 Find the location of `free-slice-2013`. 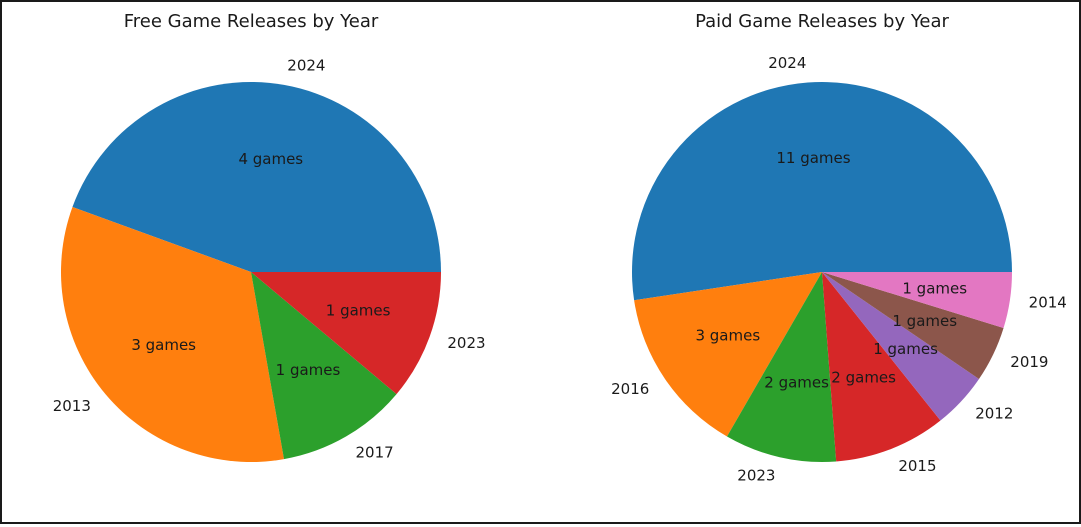

free-slice-2013 is located at coordinates (172, 334).